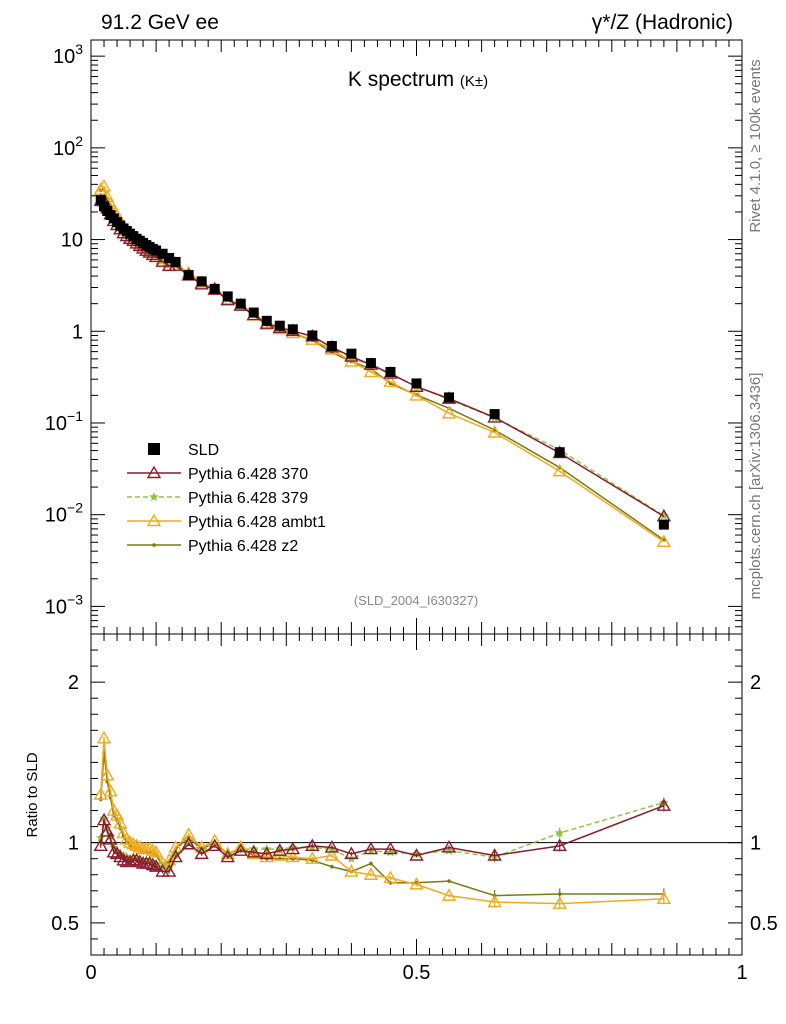 The image size is (786, 1024). What do you see at coordinates (68, 54) in the screenshot?
I see `y-tick-label: 10³` at bounding box center [68, 54].